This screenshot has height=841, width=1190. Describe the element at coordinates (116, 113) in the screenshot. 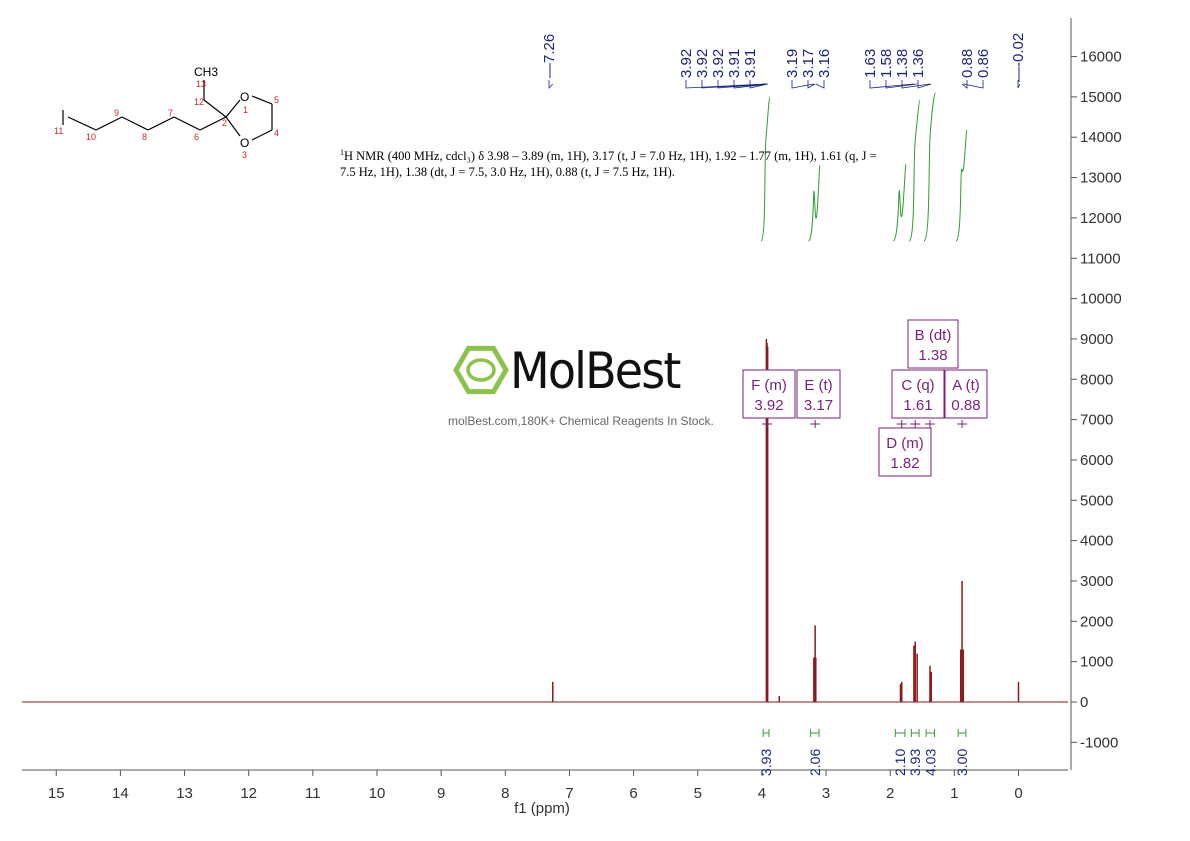

I see `atom-number-9: 9` at that location.